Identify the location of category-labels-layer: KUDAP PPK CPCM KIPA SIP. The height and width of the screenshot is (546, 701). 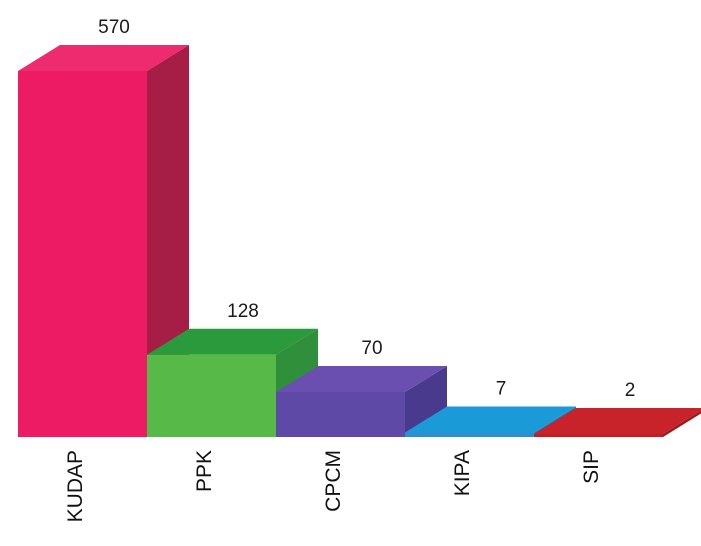
(333, 486).